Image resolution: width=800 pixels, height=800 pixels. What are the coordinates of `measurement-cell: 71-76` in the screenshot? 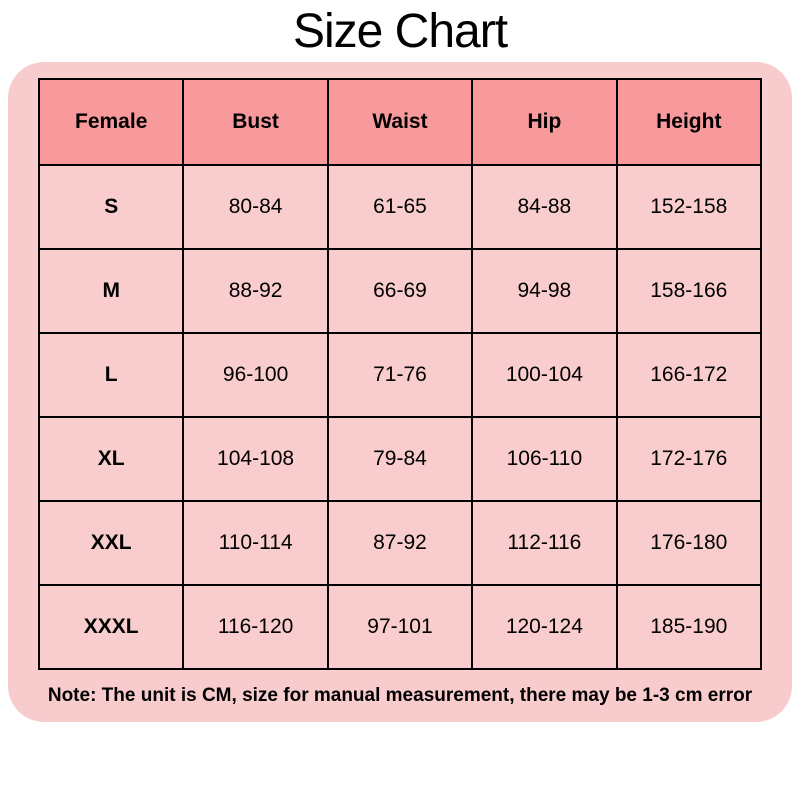 It's located at (400, 375).